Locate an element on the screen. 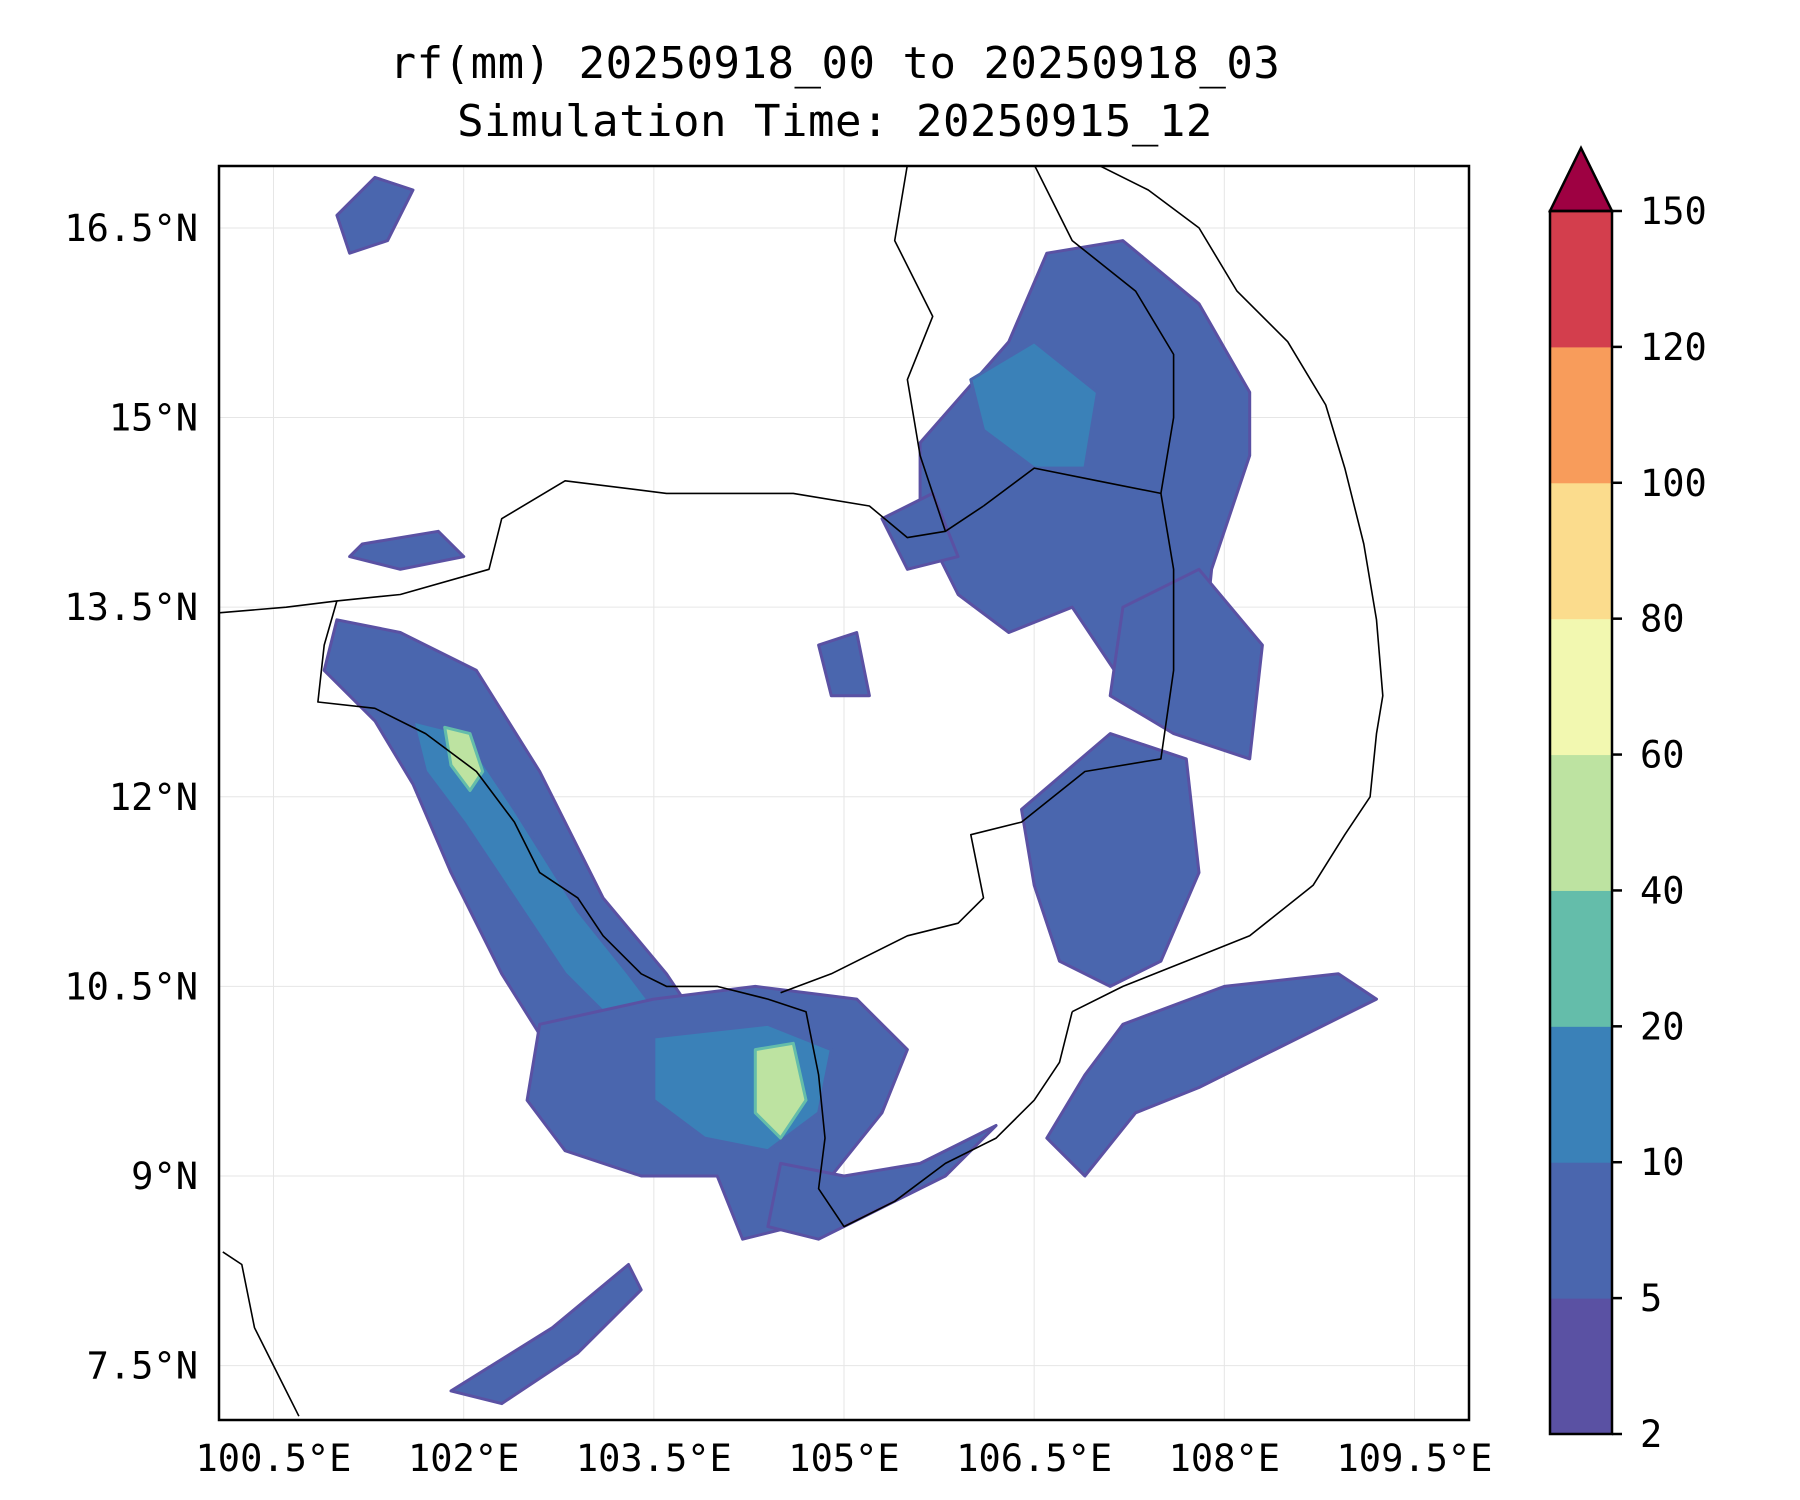 The width and height of the screenshot is (1800, 1500). colorbar-extend-triangle is located at coordinates (1581, 179).